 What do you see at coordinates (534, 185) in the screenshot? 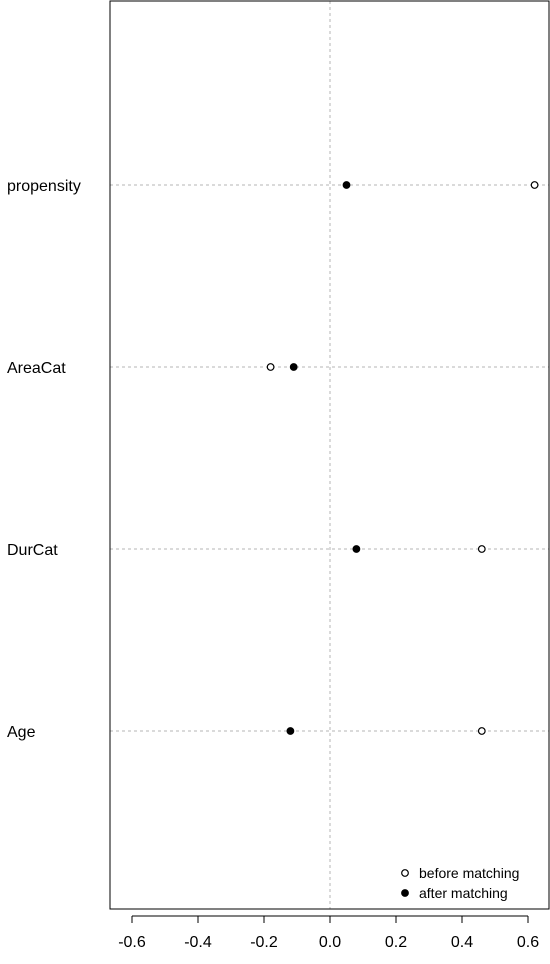
I see `point-before-propensity` at bounding box center [534, 185].